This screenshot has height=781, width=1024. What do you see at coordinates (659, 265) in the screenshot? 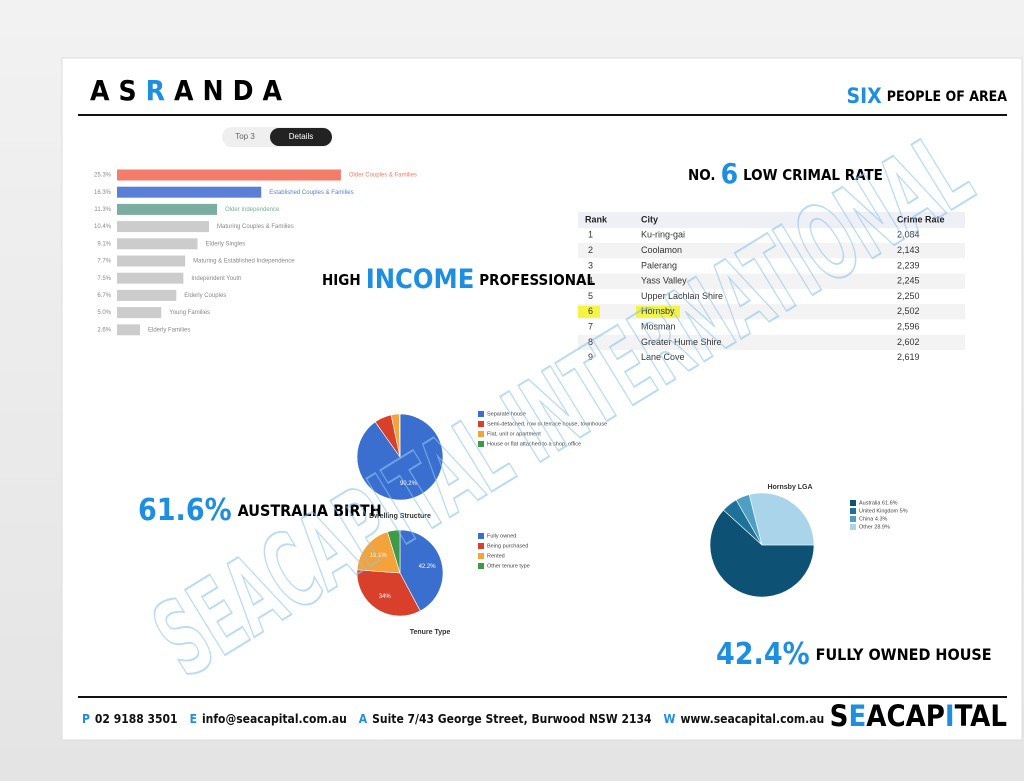
I see `table-cell: Palerang` at bounding box center [659, 265].